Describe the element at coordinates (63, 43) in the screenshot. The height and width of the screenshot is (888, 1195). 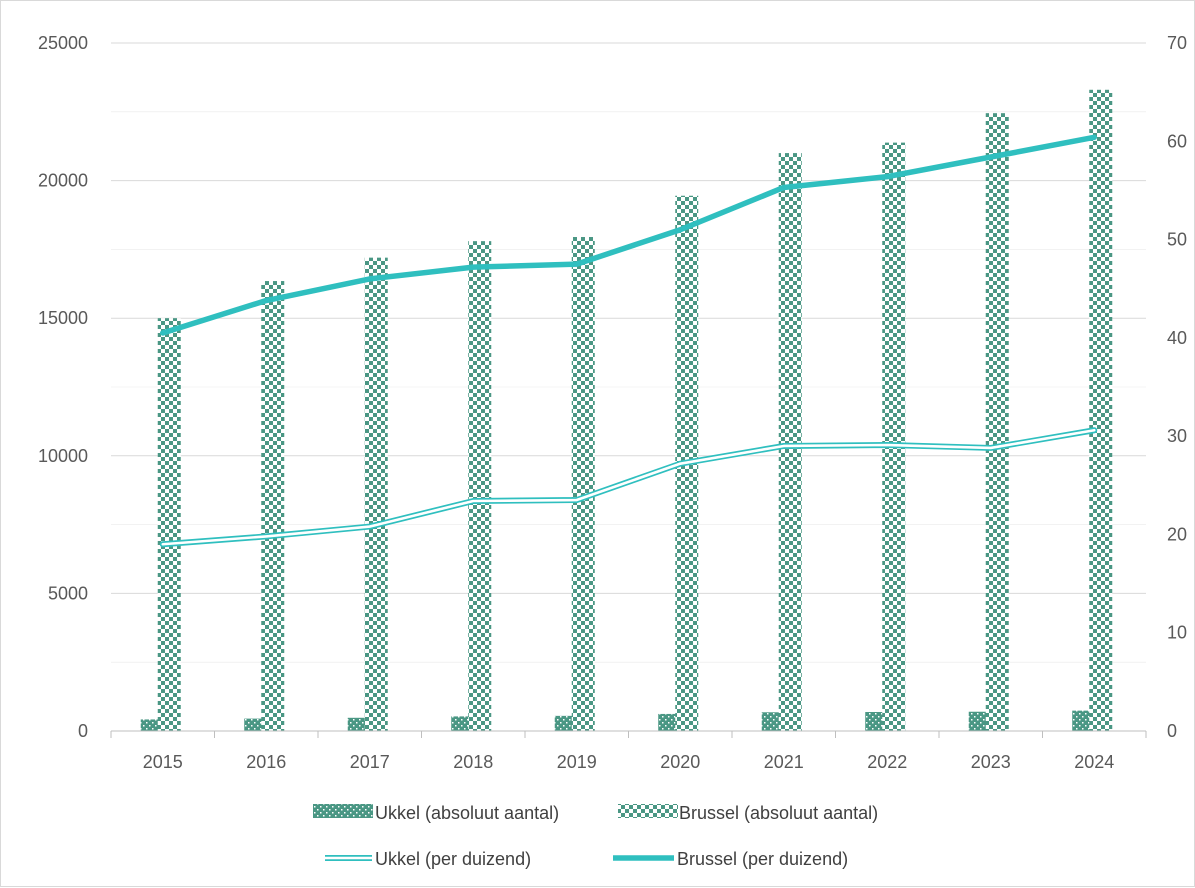
I see `left-tick-label: 25000` at that location.